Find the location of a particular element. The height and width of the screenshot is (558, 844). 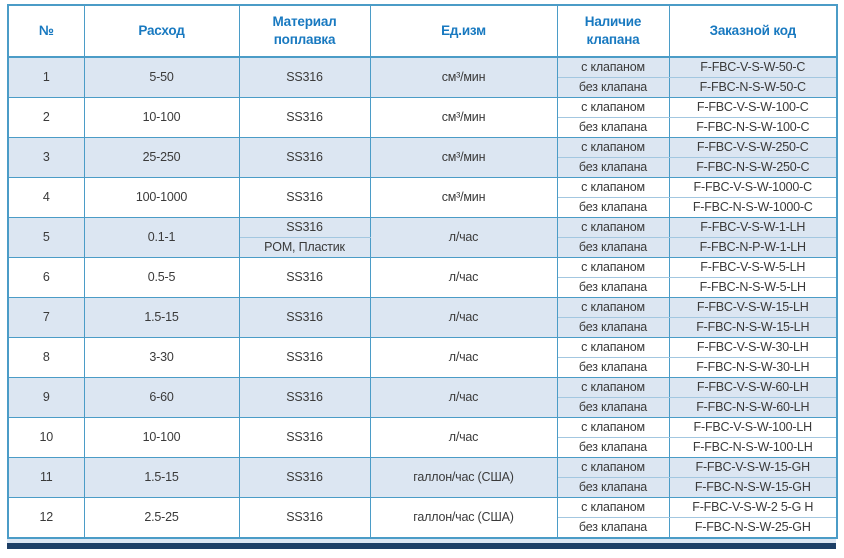

column-header-order-code: Заказной код is located at coordinates (753, 31).